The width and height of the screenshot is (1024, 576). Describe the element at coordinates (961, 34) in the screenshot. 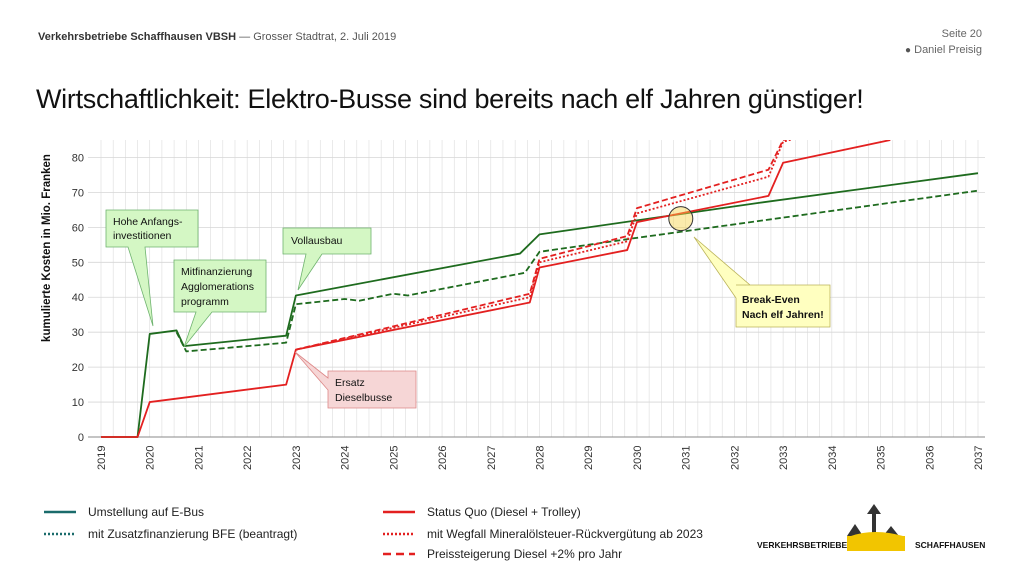

I see `page-number: Seite 20` at that location.